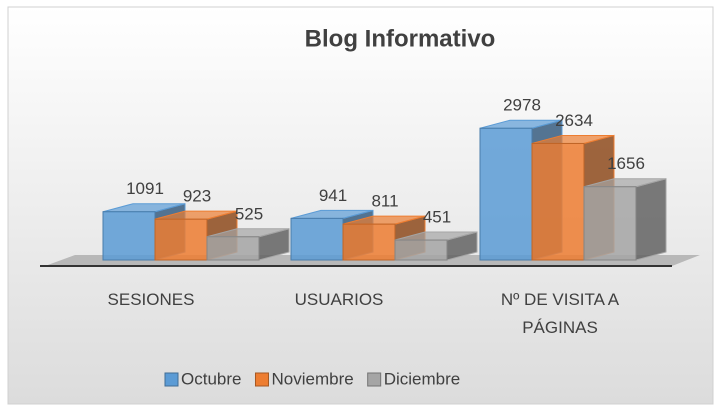 The width and height of the screenshot is (722, 412). I want to click on data-label: 2978, so click(522, 105).